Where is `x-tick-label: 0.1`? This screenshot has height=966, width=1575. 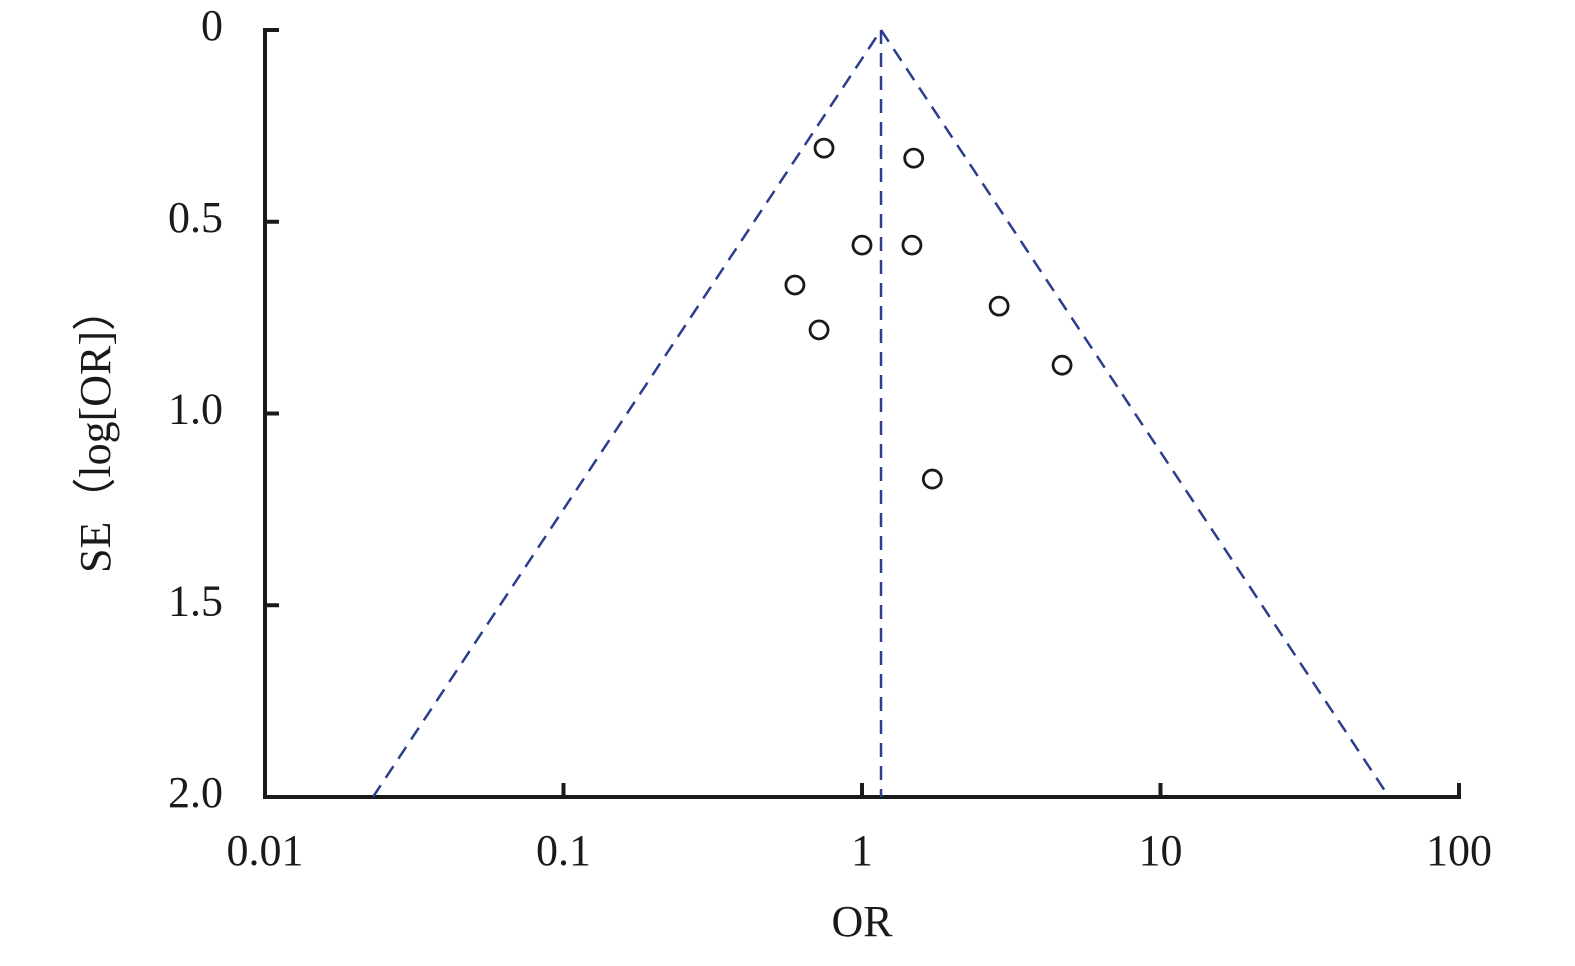
x-tick-label: 0.1 is located at coordinates (563, 850).